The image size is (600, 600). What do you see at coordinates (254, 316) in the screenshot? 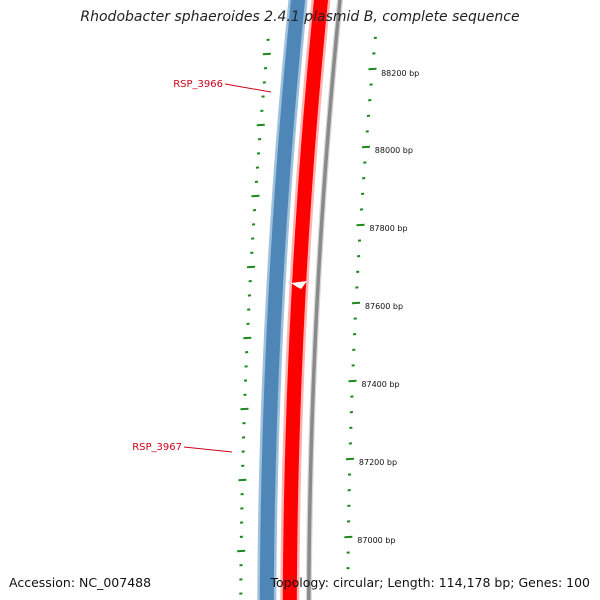
I see `outer-tick-marks` at bounding box center [254, 316].